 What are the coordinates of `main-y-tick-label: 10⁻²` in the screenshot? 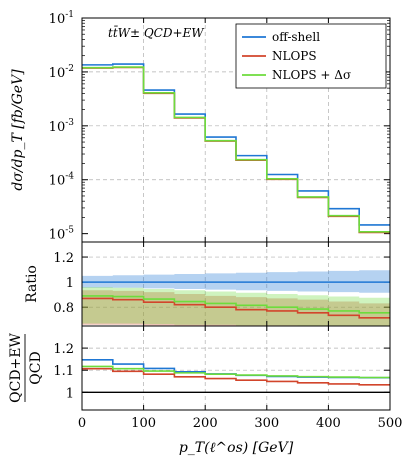 It's located at (61, 72).